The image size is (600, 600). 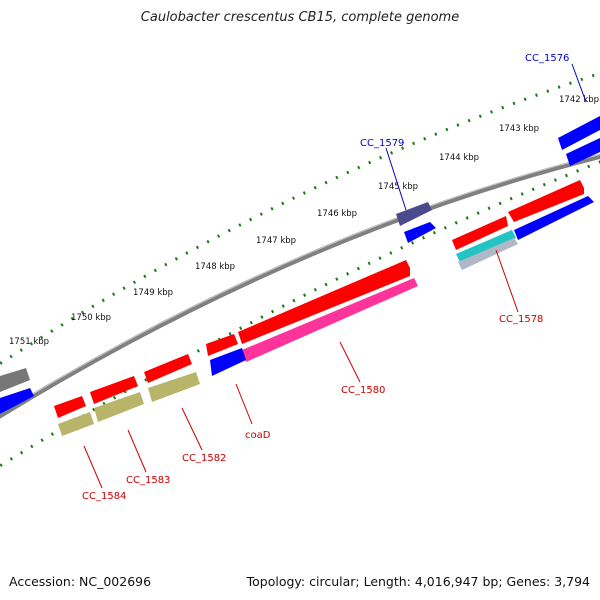 What do you see at coordinates (579, 83) in the screenshot?
I see `leader-cc1576` at bounding box center [579, 83].